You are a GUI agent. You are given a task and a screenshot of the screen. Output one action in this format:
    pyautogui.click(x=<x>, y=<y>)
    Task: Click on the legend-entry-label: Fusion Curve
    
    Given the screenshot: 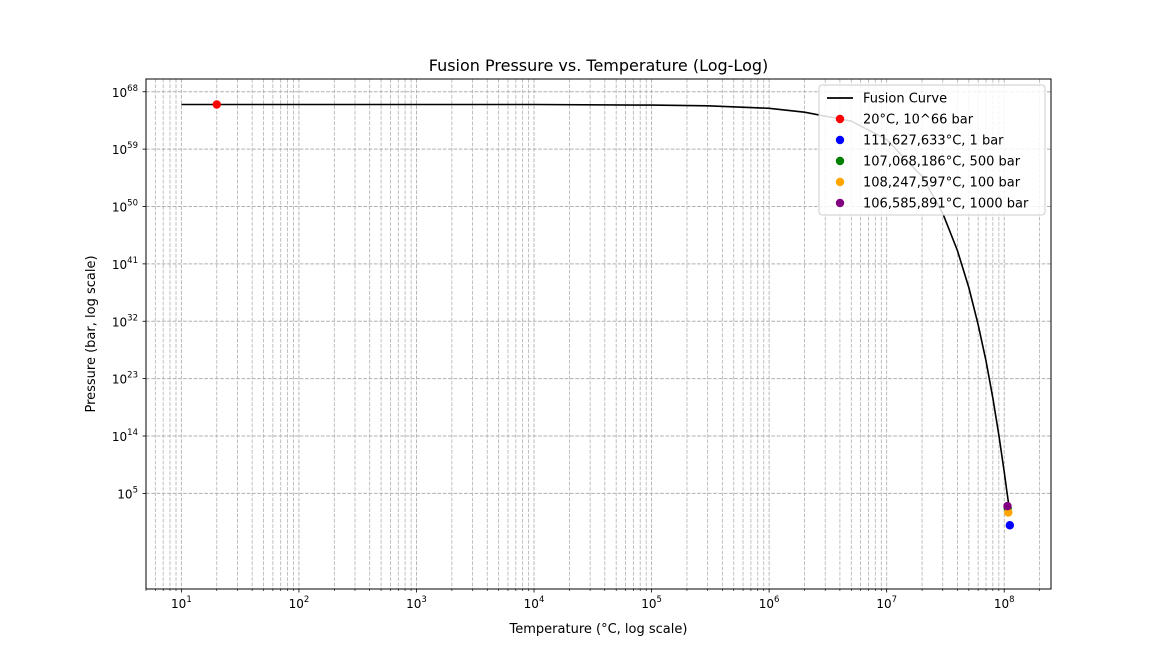 What is the action you would take?
    pyautogui.click(x=905, y=99)
    